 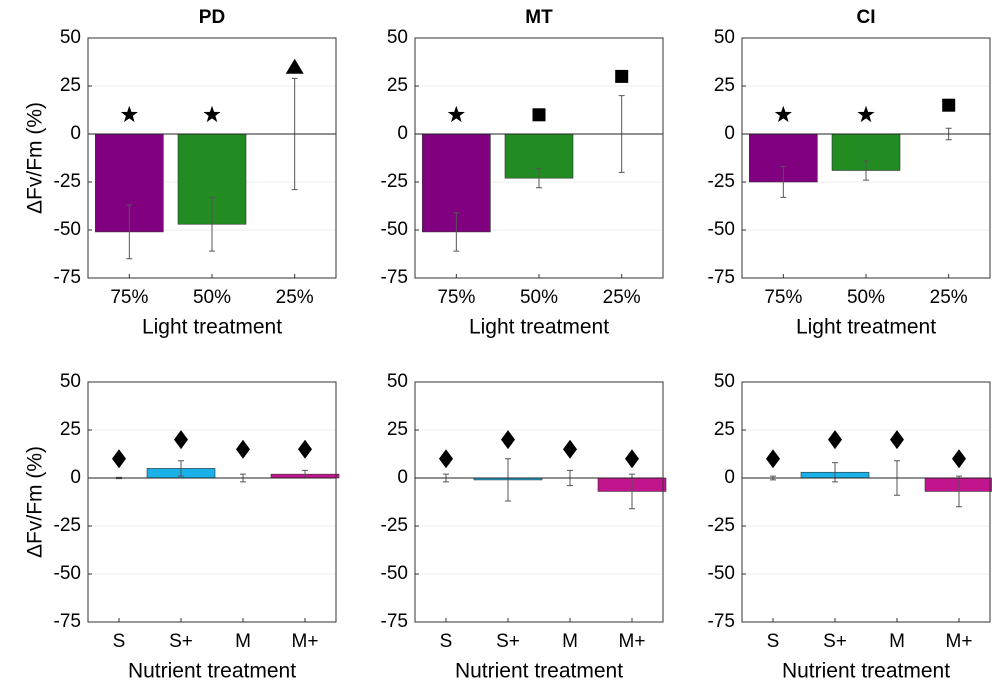 What do you see at coordinates (456, 183) in the screenshot?
I see `bar` at bounding box center [456, 183].